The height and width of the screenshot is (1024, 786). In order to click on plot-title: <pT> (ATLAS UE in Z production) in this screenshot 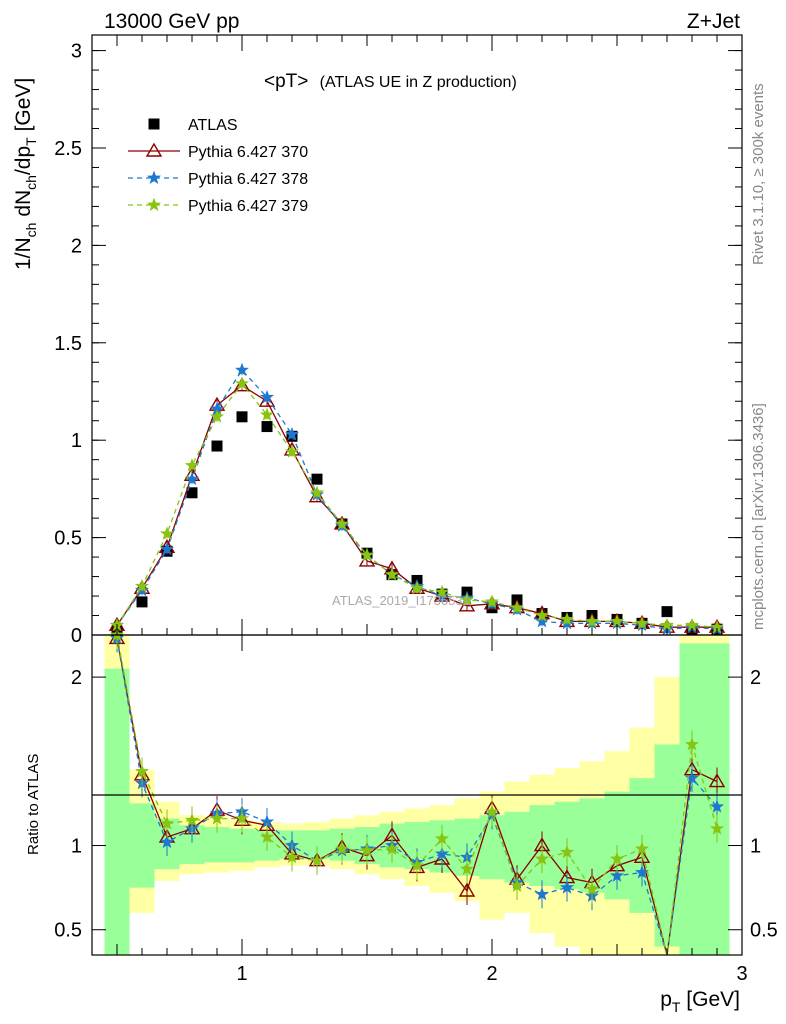, I will do `click(390, 81)`.